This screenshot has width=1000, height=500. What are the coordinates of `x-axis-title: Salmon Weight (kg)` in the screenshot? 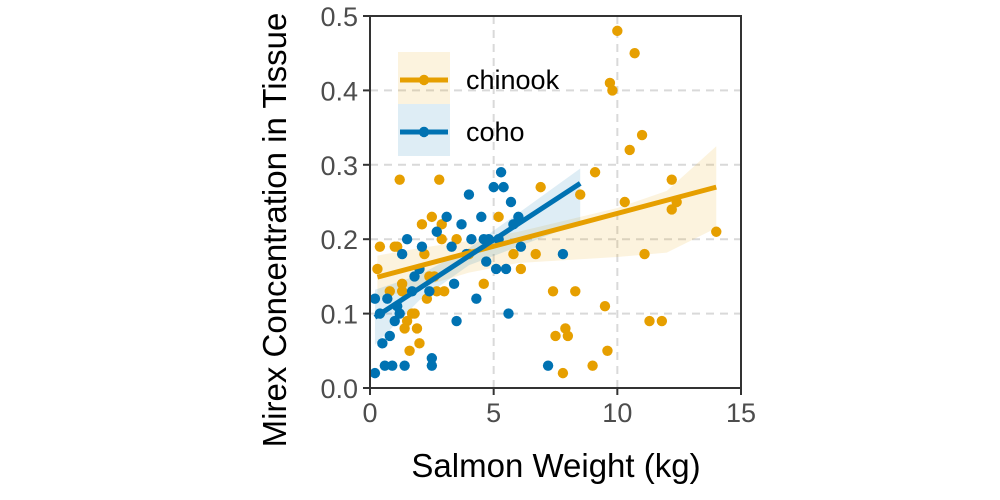 It's located at (555, 465).